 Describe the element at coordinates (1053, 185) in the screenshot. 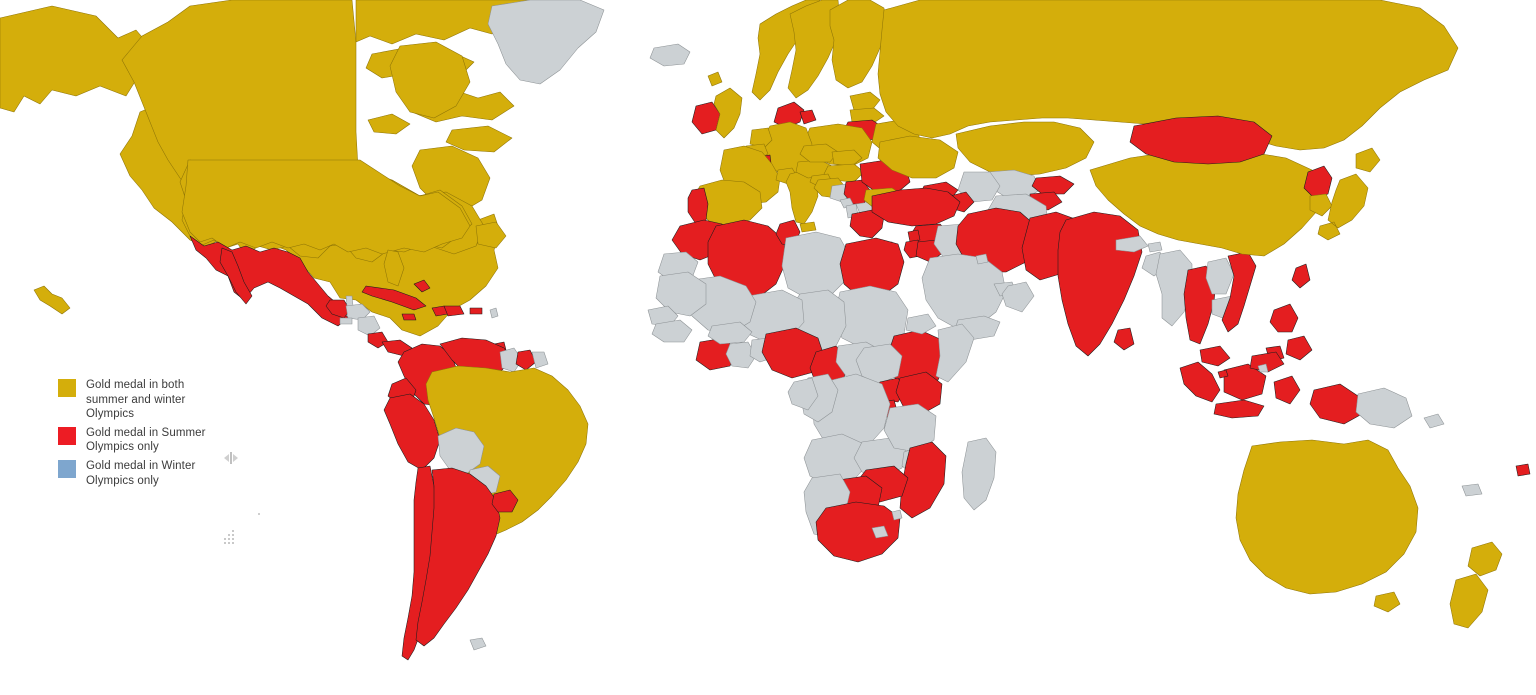

I see `country-kyrgyzstan` at that location.